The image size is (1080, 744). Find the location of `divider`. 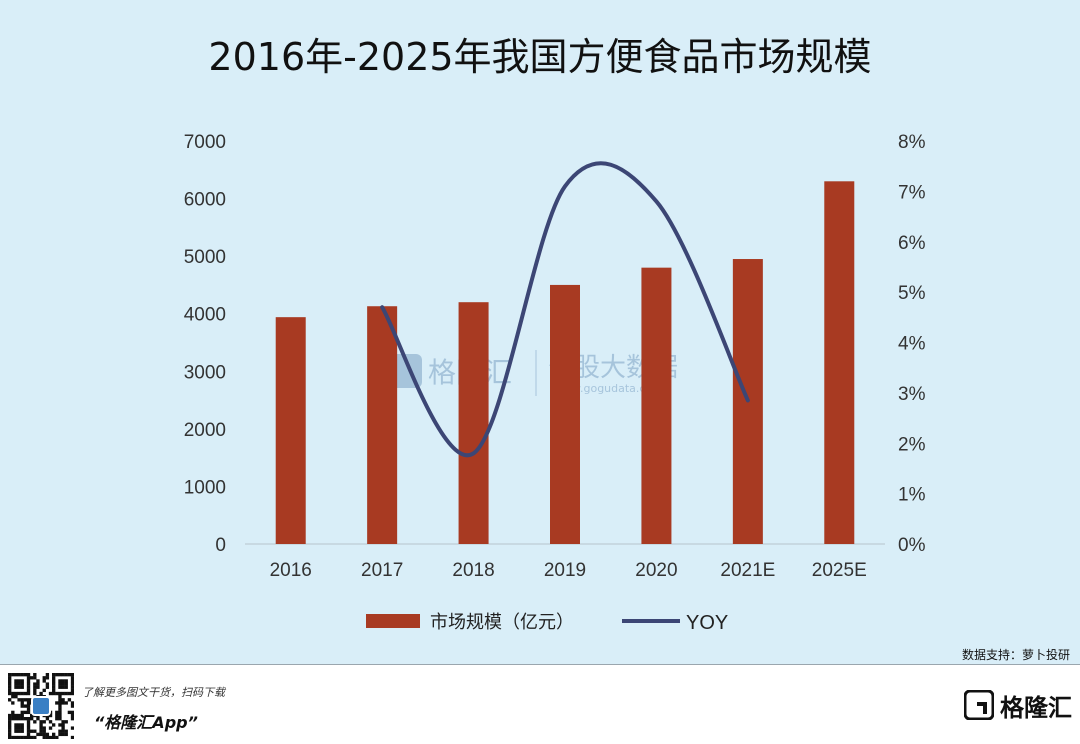

divider is located at coordinates (540, 664).